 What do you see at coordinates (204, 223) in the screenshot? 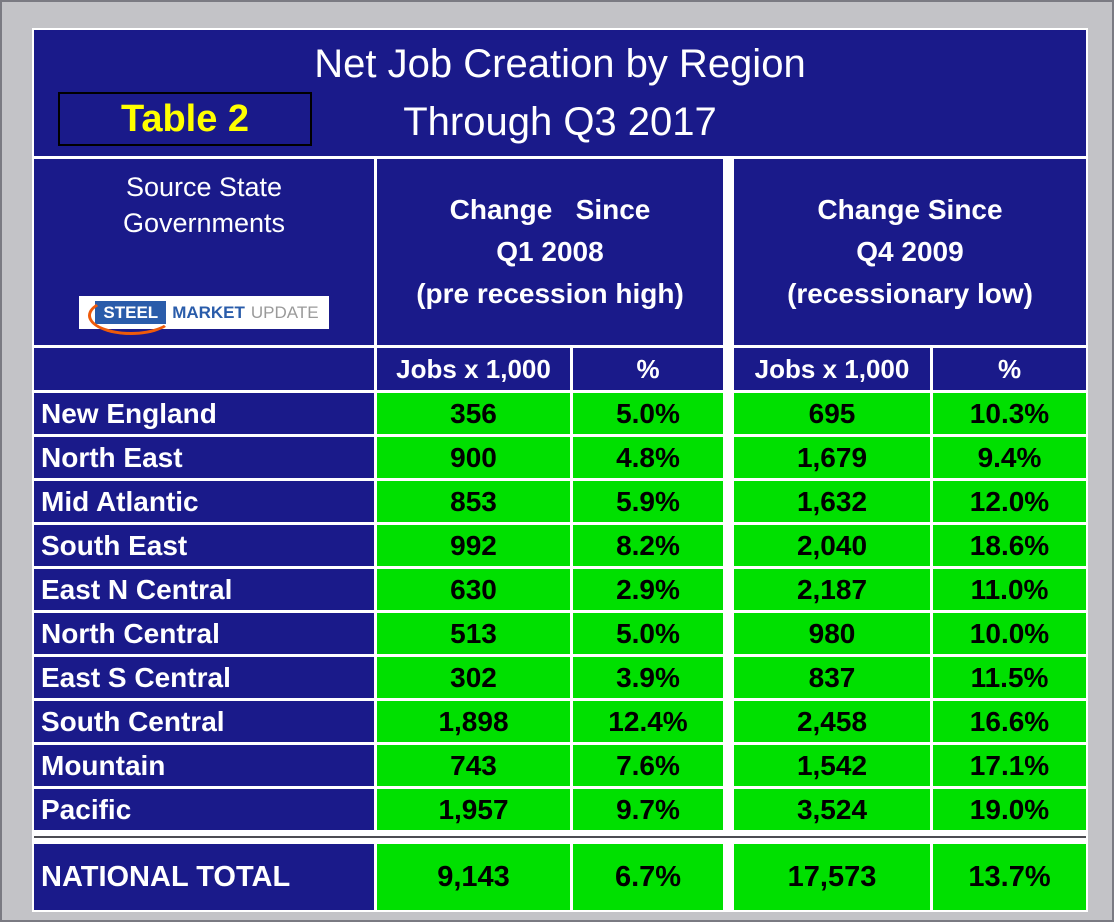
I see `source-line2: Governments` at bounding box center [204, 223].